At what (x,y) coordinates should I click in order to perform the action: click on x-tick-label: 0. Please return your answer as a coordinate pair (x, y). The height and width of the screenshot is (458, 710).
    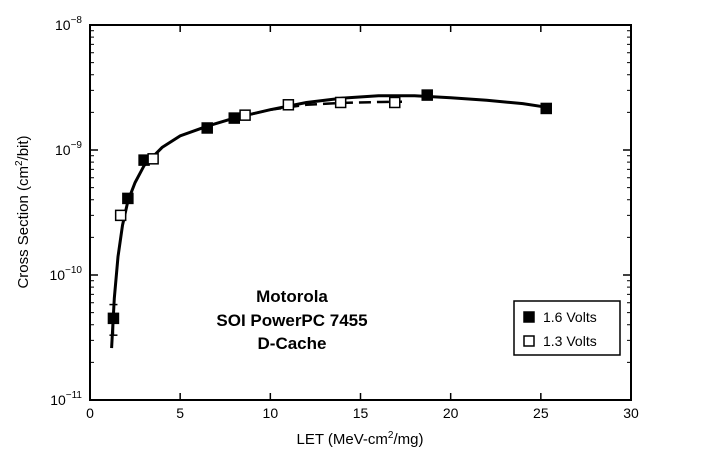
    Looking at the image, I should click on (90, 413).